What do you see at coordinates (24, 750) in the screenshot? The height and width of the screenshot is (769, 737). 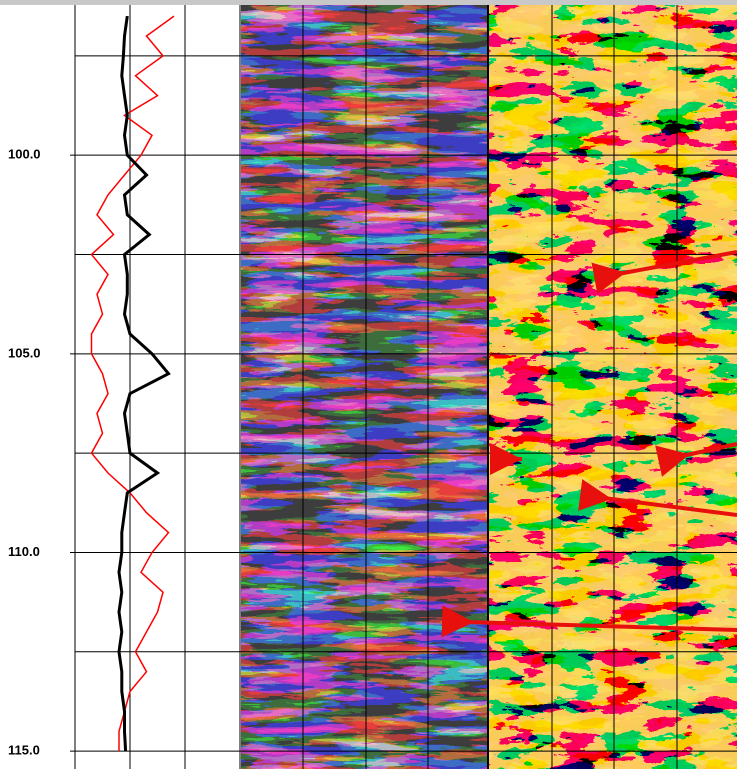 I see `y-tick-label: 115.0` at bounding box center [24, 750].